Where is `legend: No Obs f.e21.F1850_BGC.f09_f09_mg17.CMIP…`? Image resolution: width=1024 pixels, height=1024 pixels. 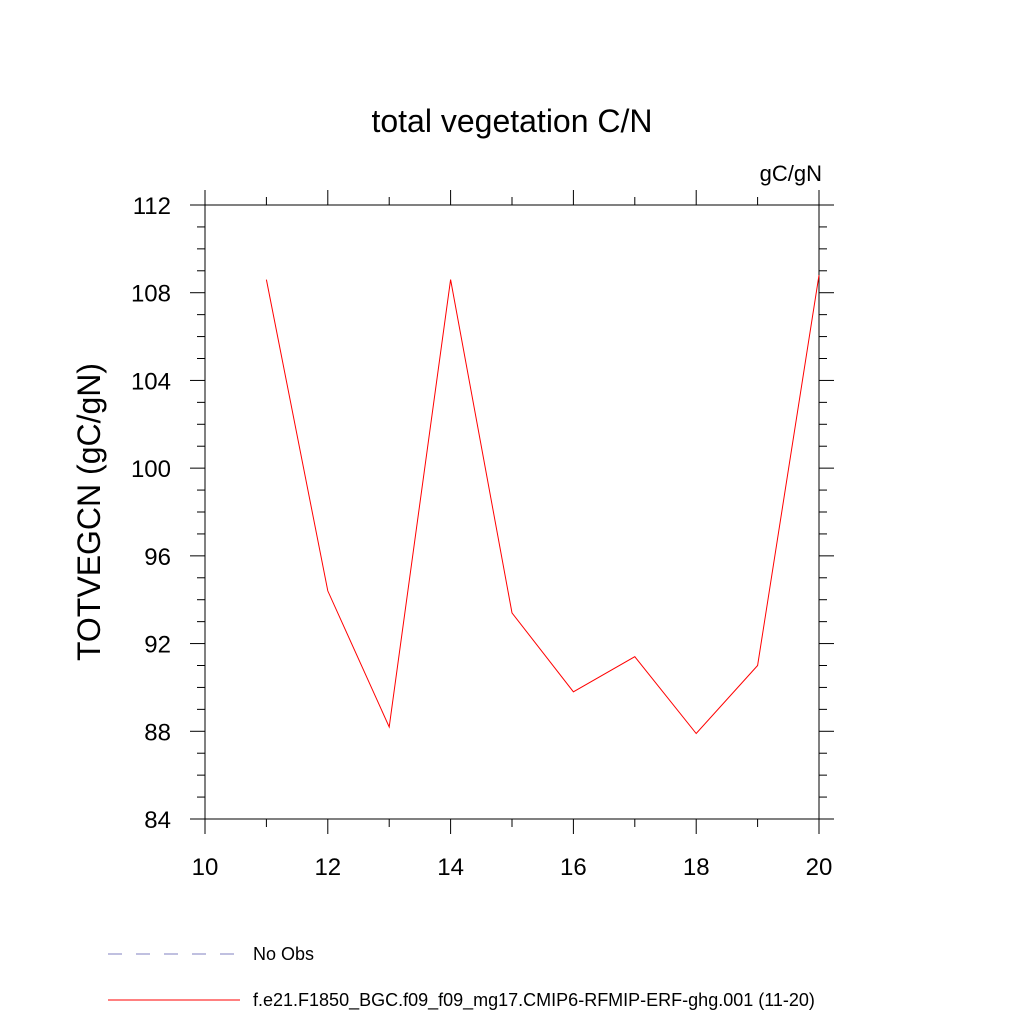 legend: No Obs f.e21.F1850_BGC.f09_f09_mg17.CMIP… is located at coordinates (461, 977).